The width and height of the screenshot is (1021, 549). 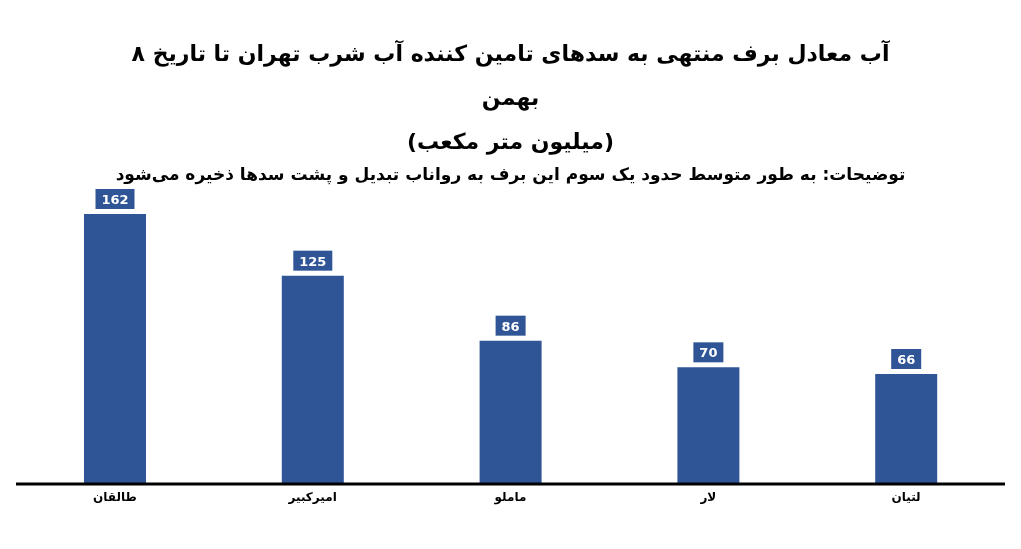 I want to click on x-tick-label: لتیان, so click(x=906, y=496).